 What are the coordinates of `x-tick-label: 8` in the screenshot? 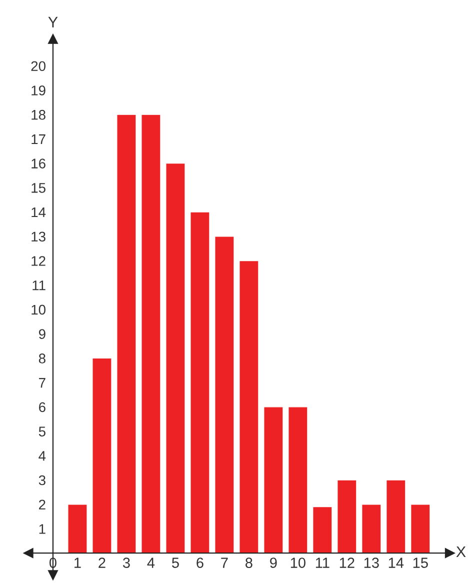 It's located at (249, 563).